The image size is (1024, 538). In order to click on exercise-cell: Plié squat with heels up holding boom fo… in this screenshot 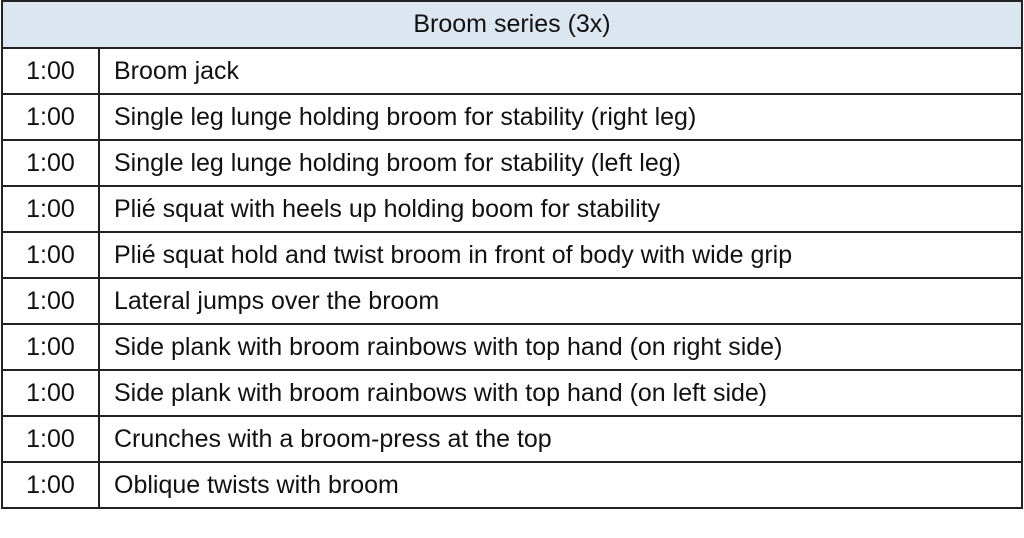, I will do `click(560, 209)`.